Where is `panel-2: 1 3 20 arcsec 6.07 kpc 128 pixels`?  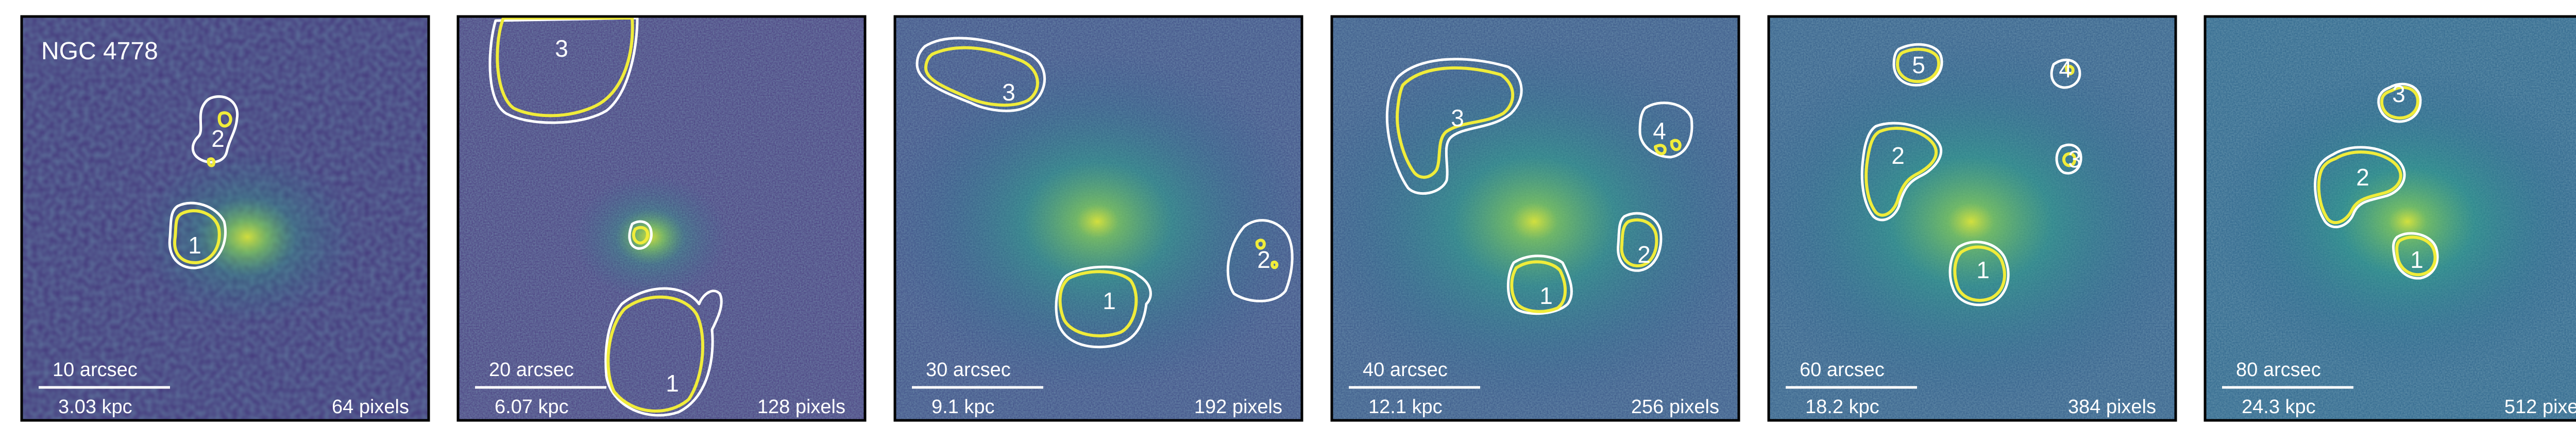
panel-2: 1 3 20 arcsec 6.07 kpc 128 pixels is located at coordinates (661, 218).